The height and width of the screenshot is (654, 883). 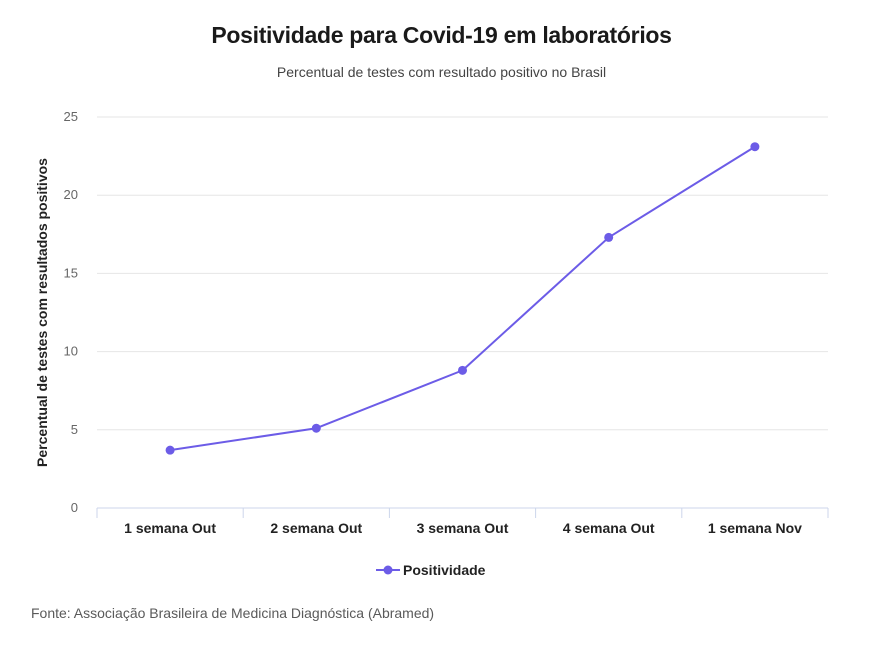 I want to click on y-tick-label: 0, so click(x=74, y=507).